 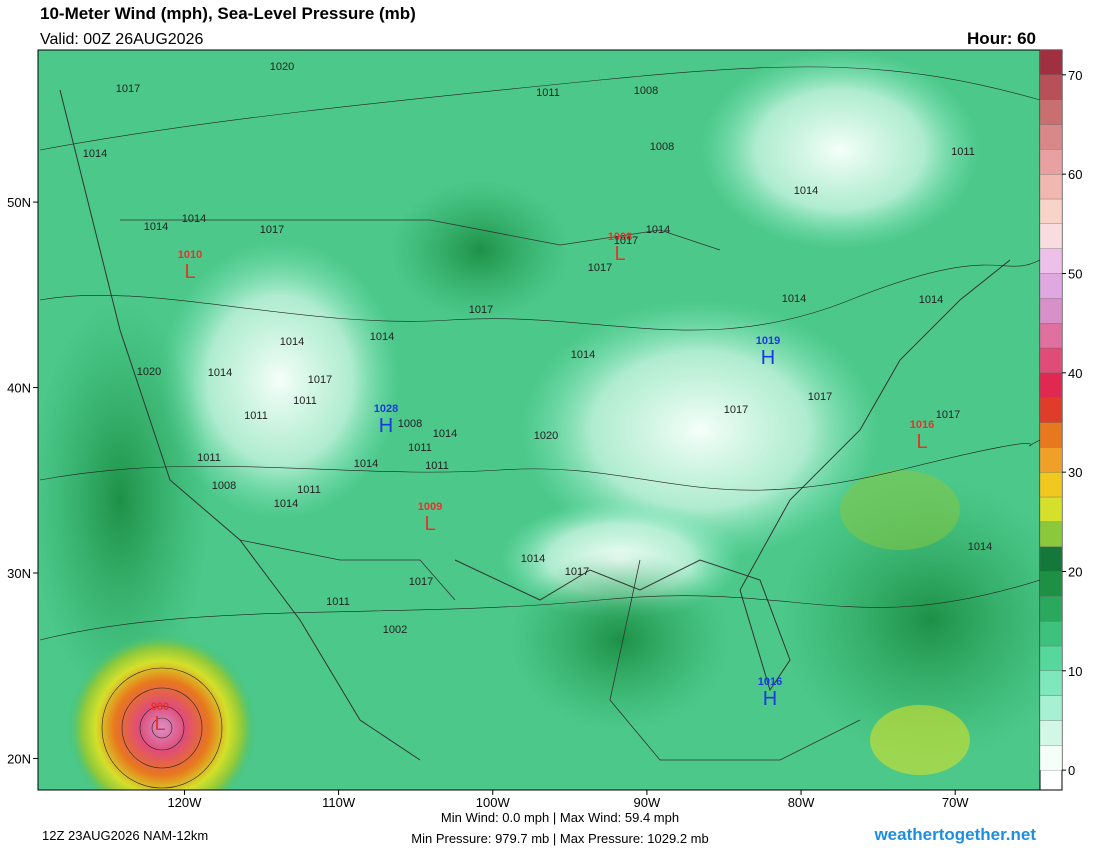 I want to click on valid-time: Valid: 00Z 26AUG2026, so click(x=121, y=39).